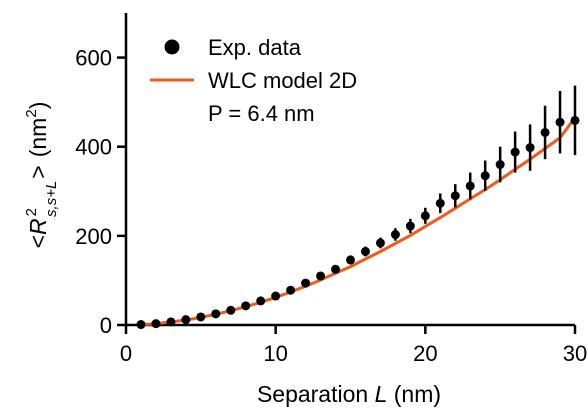 The width and height of the screenshot is (588, 416). Describe the element at coordinates (106, 325) in the screenshot. I see `y-tick-label: 0` at that location.